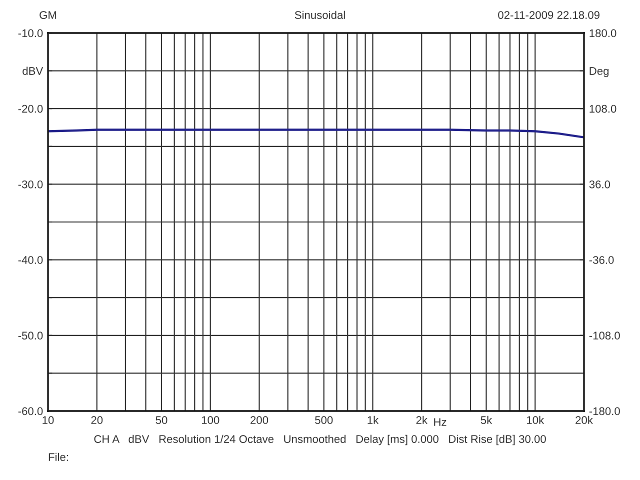 Image resolution: width=640 pixels, height=480 pixels. What do you see at coordinates (259, 420) in the screenshot?
I see `x-tick-label: 200` at bounding box center [259, 420].